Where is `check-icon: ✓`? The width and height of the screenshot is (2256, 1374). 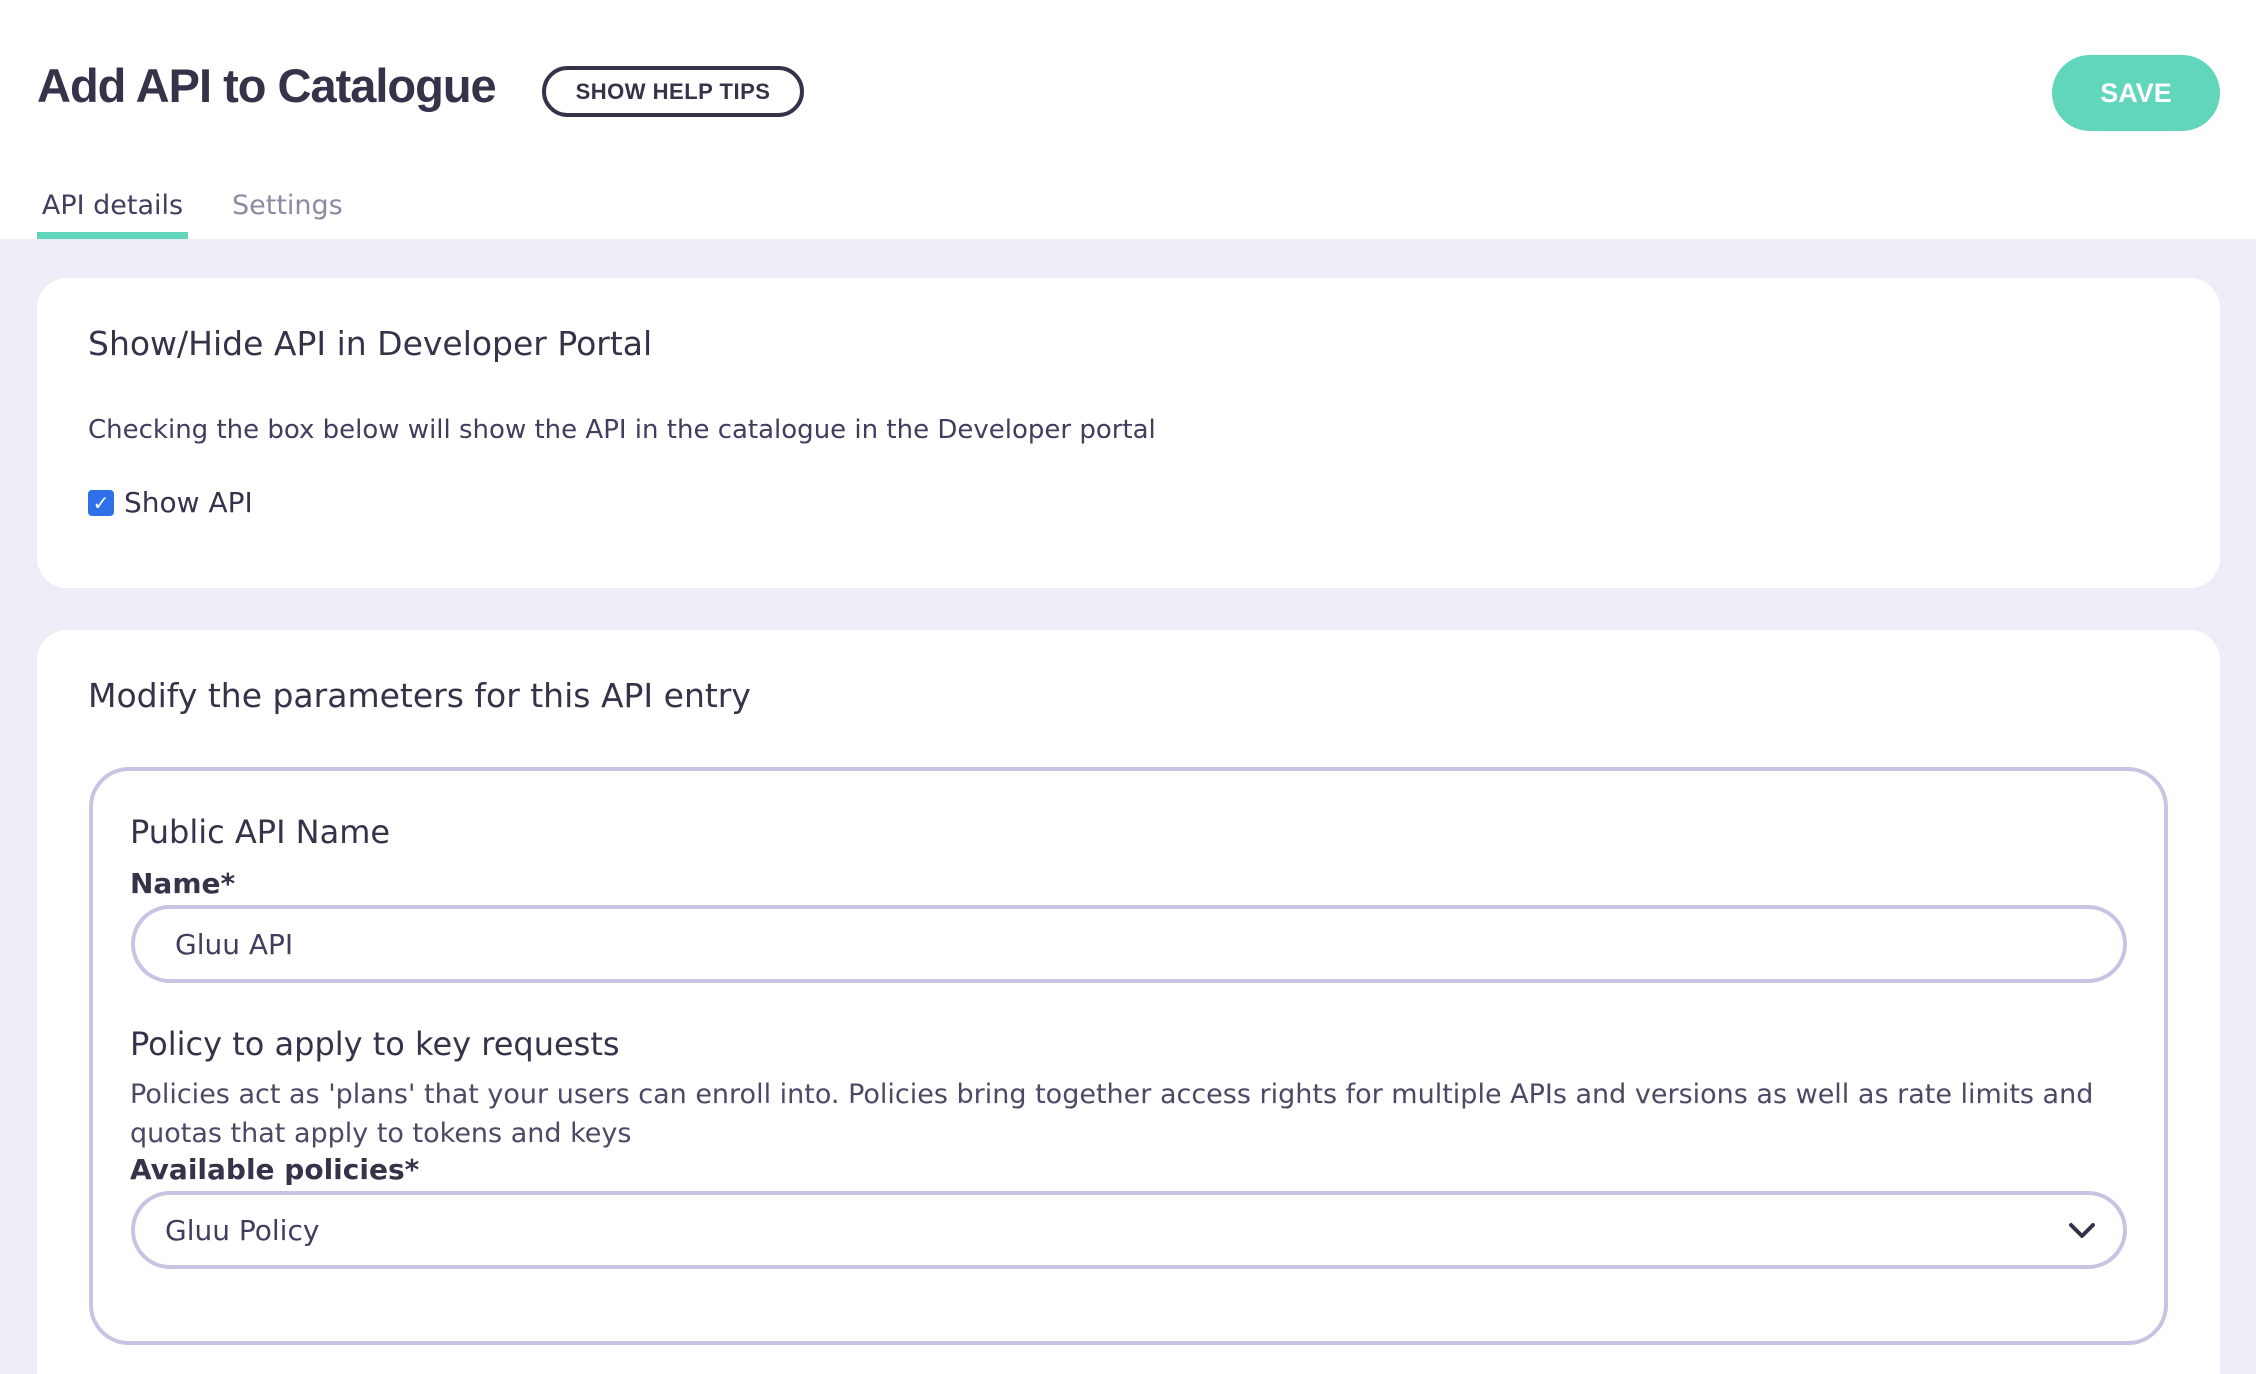
check-icon: ✓ is located at coordinates (101, 502).